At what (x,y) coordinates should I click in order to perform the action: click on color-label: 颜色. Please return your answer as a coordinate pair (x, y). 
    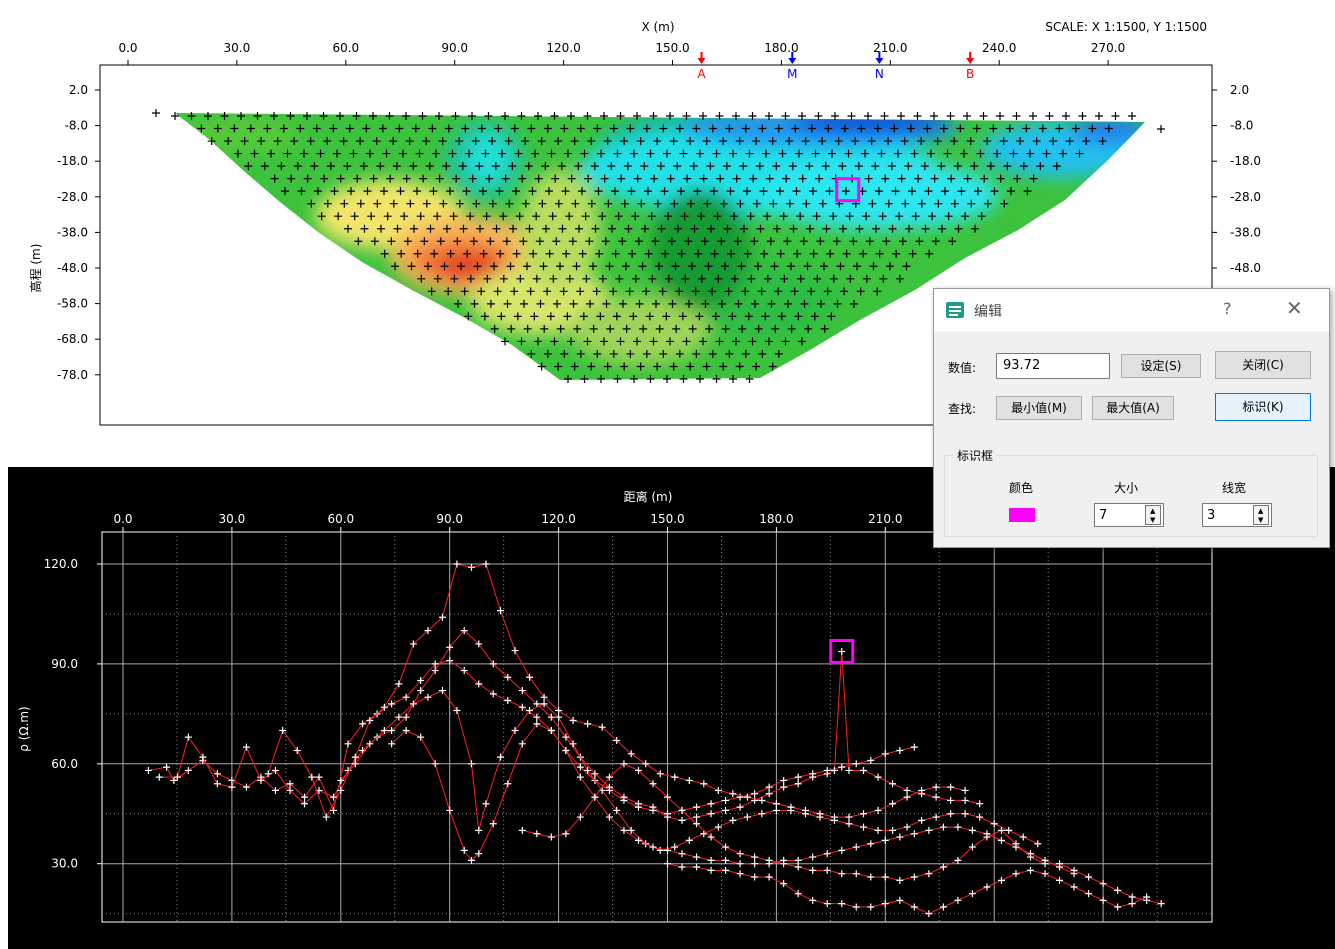
    Looking at the image, I should click on (1021, 487).